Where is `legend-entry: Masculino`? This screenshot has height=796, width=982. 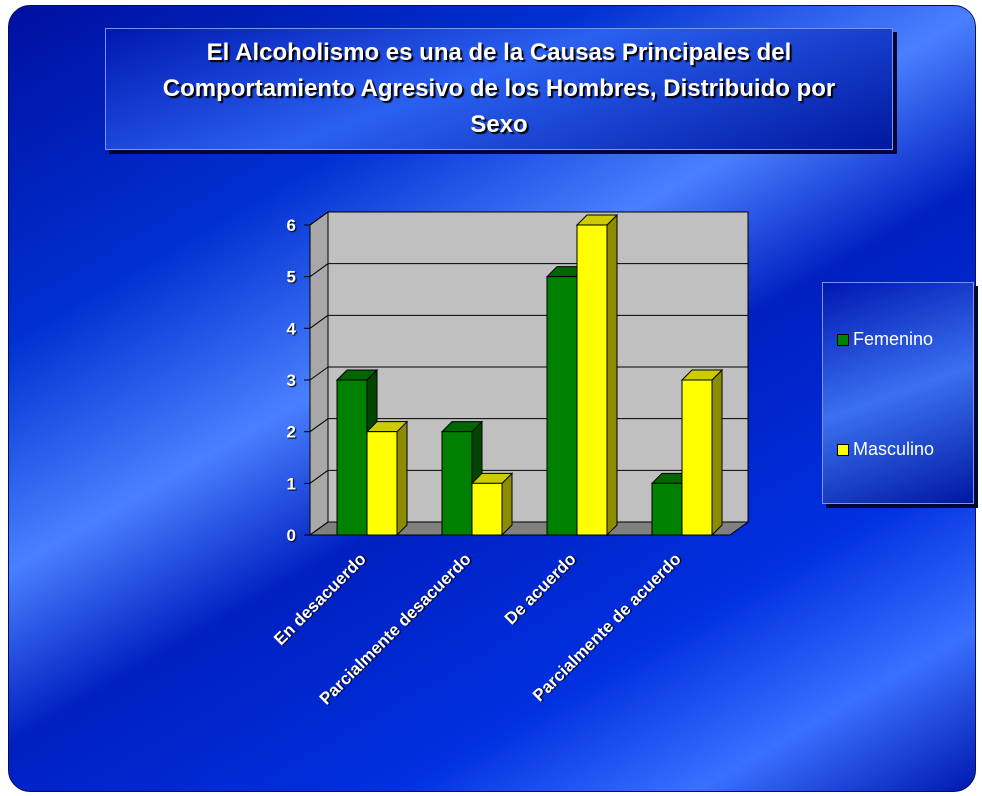
legend-entry: Masculino is located at coordinates (885, 449).